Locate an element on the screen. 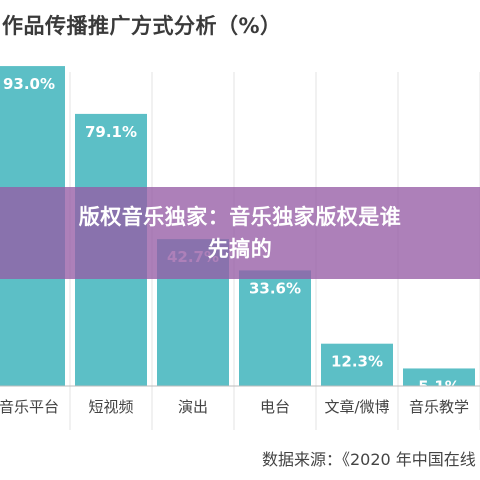  value-label: 12.3% is located at coordinates (357, 362).